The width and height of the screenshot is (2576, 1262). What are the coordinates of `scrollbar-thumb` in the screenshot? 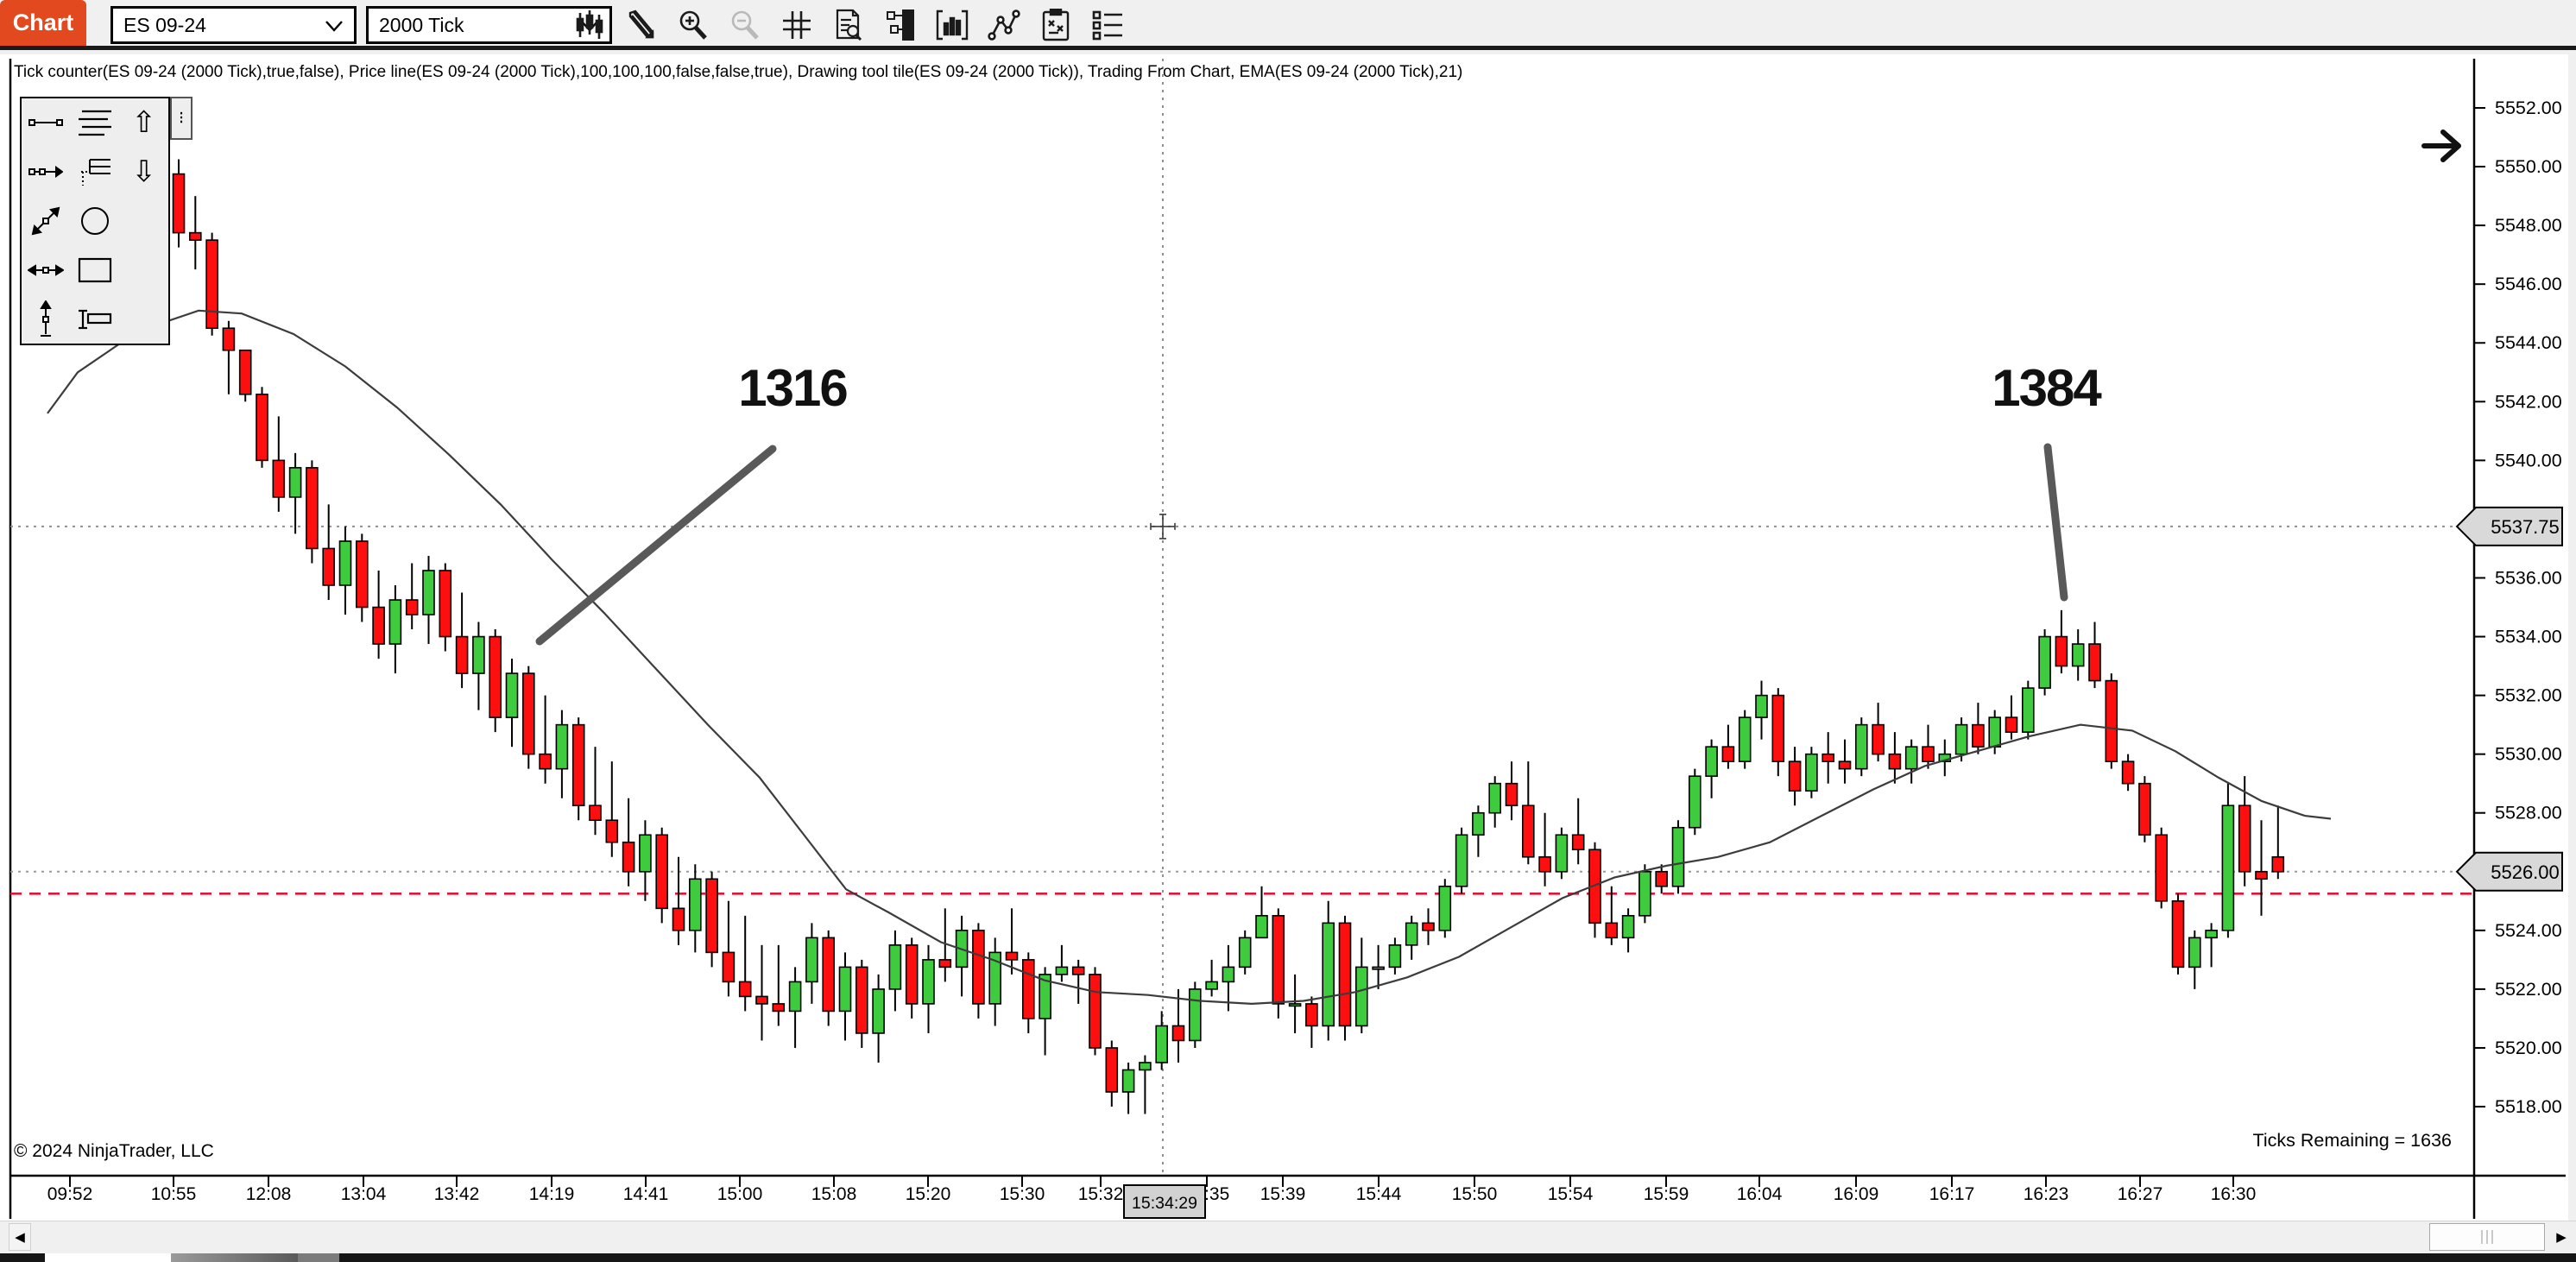 It's located at (2487, 1237).